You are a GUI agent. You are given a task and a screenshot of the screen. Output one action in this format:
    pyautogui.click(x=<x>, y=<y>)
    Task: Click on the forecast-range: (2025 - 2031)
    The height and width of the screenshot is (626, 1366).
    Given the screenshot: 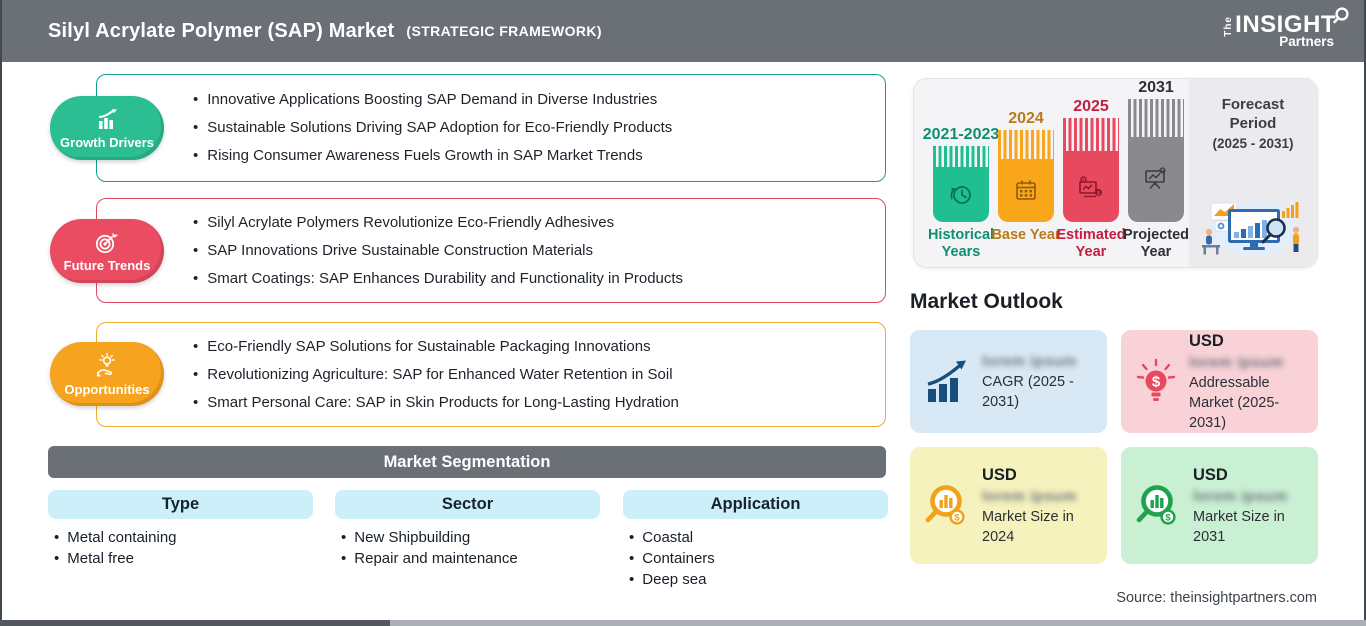 What is the action you would take?
    pyautogui.click(x=1253, y=143)
    